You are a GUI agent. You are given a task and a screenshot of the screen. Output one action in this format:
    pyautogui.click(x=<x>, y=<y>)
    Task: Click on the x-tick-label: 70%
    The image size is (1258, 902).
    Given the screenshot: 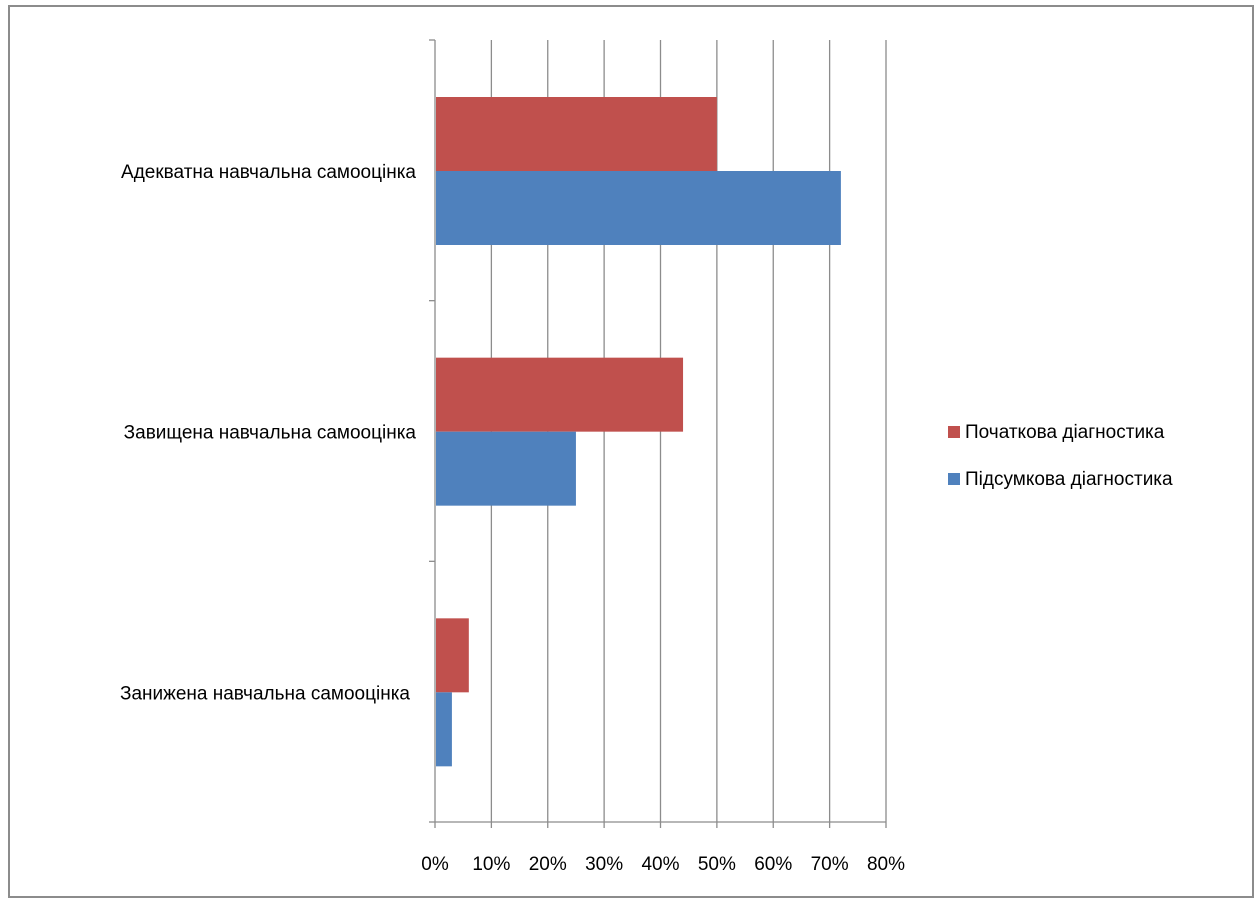 What is the action you would take?
    pyautogui.click(x=830, y=864)
    